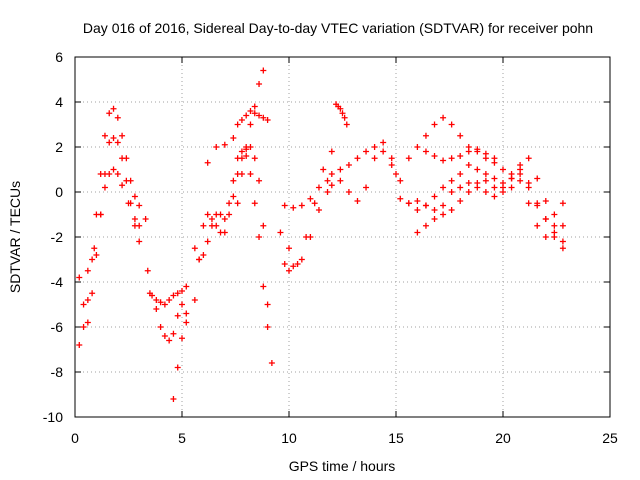 The height and width of the screenshot is (480, 640). I want to click on x-tick-label: 15, so click(396, 438).